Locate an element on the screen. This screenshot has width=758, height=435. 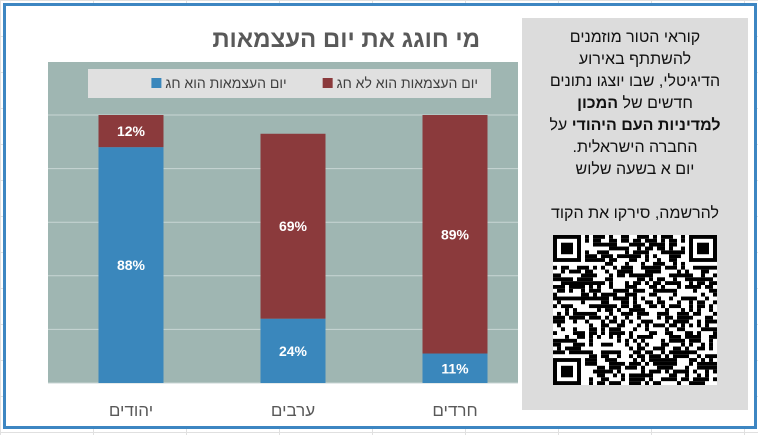
qr-code-icon is located at coordinates (635, 310).